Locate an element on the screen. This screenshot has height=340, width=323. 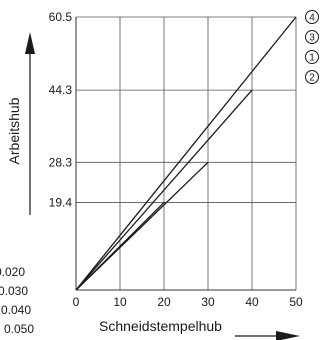
x-tick-label-0: 0 is located at coordinates (76, 302).